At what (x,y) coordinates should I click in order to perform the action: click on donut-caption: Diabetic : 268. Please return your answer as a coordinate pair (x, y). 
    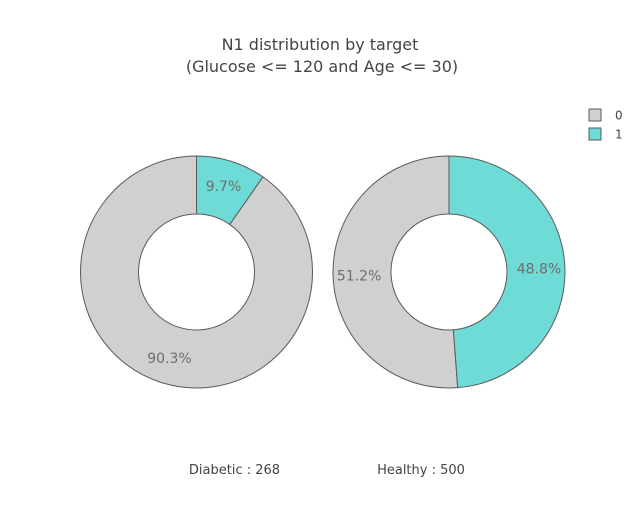
    Looking at the image, I should click on (234, 470).